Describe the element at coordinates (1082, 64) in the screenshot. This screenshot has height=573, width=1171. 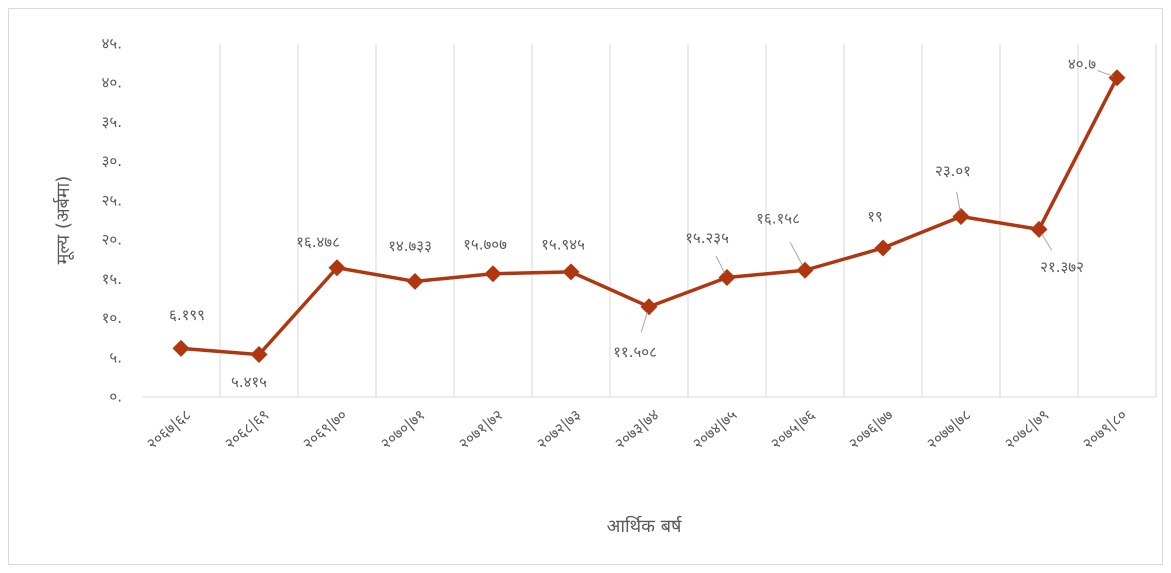
I see `data-label: ४०.७` at that location.